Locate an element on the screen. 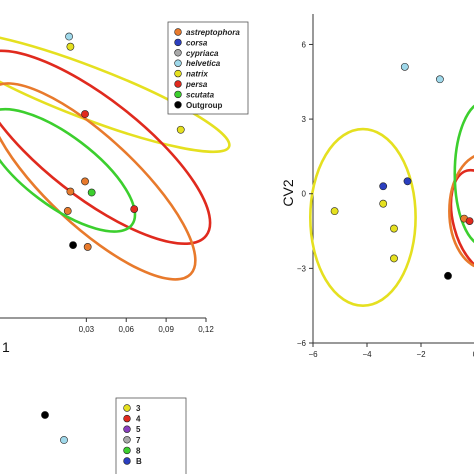 This screenshot has width=474, height=474. bottom-legend-label-4: 4 is located at coordinates (138, 419).